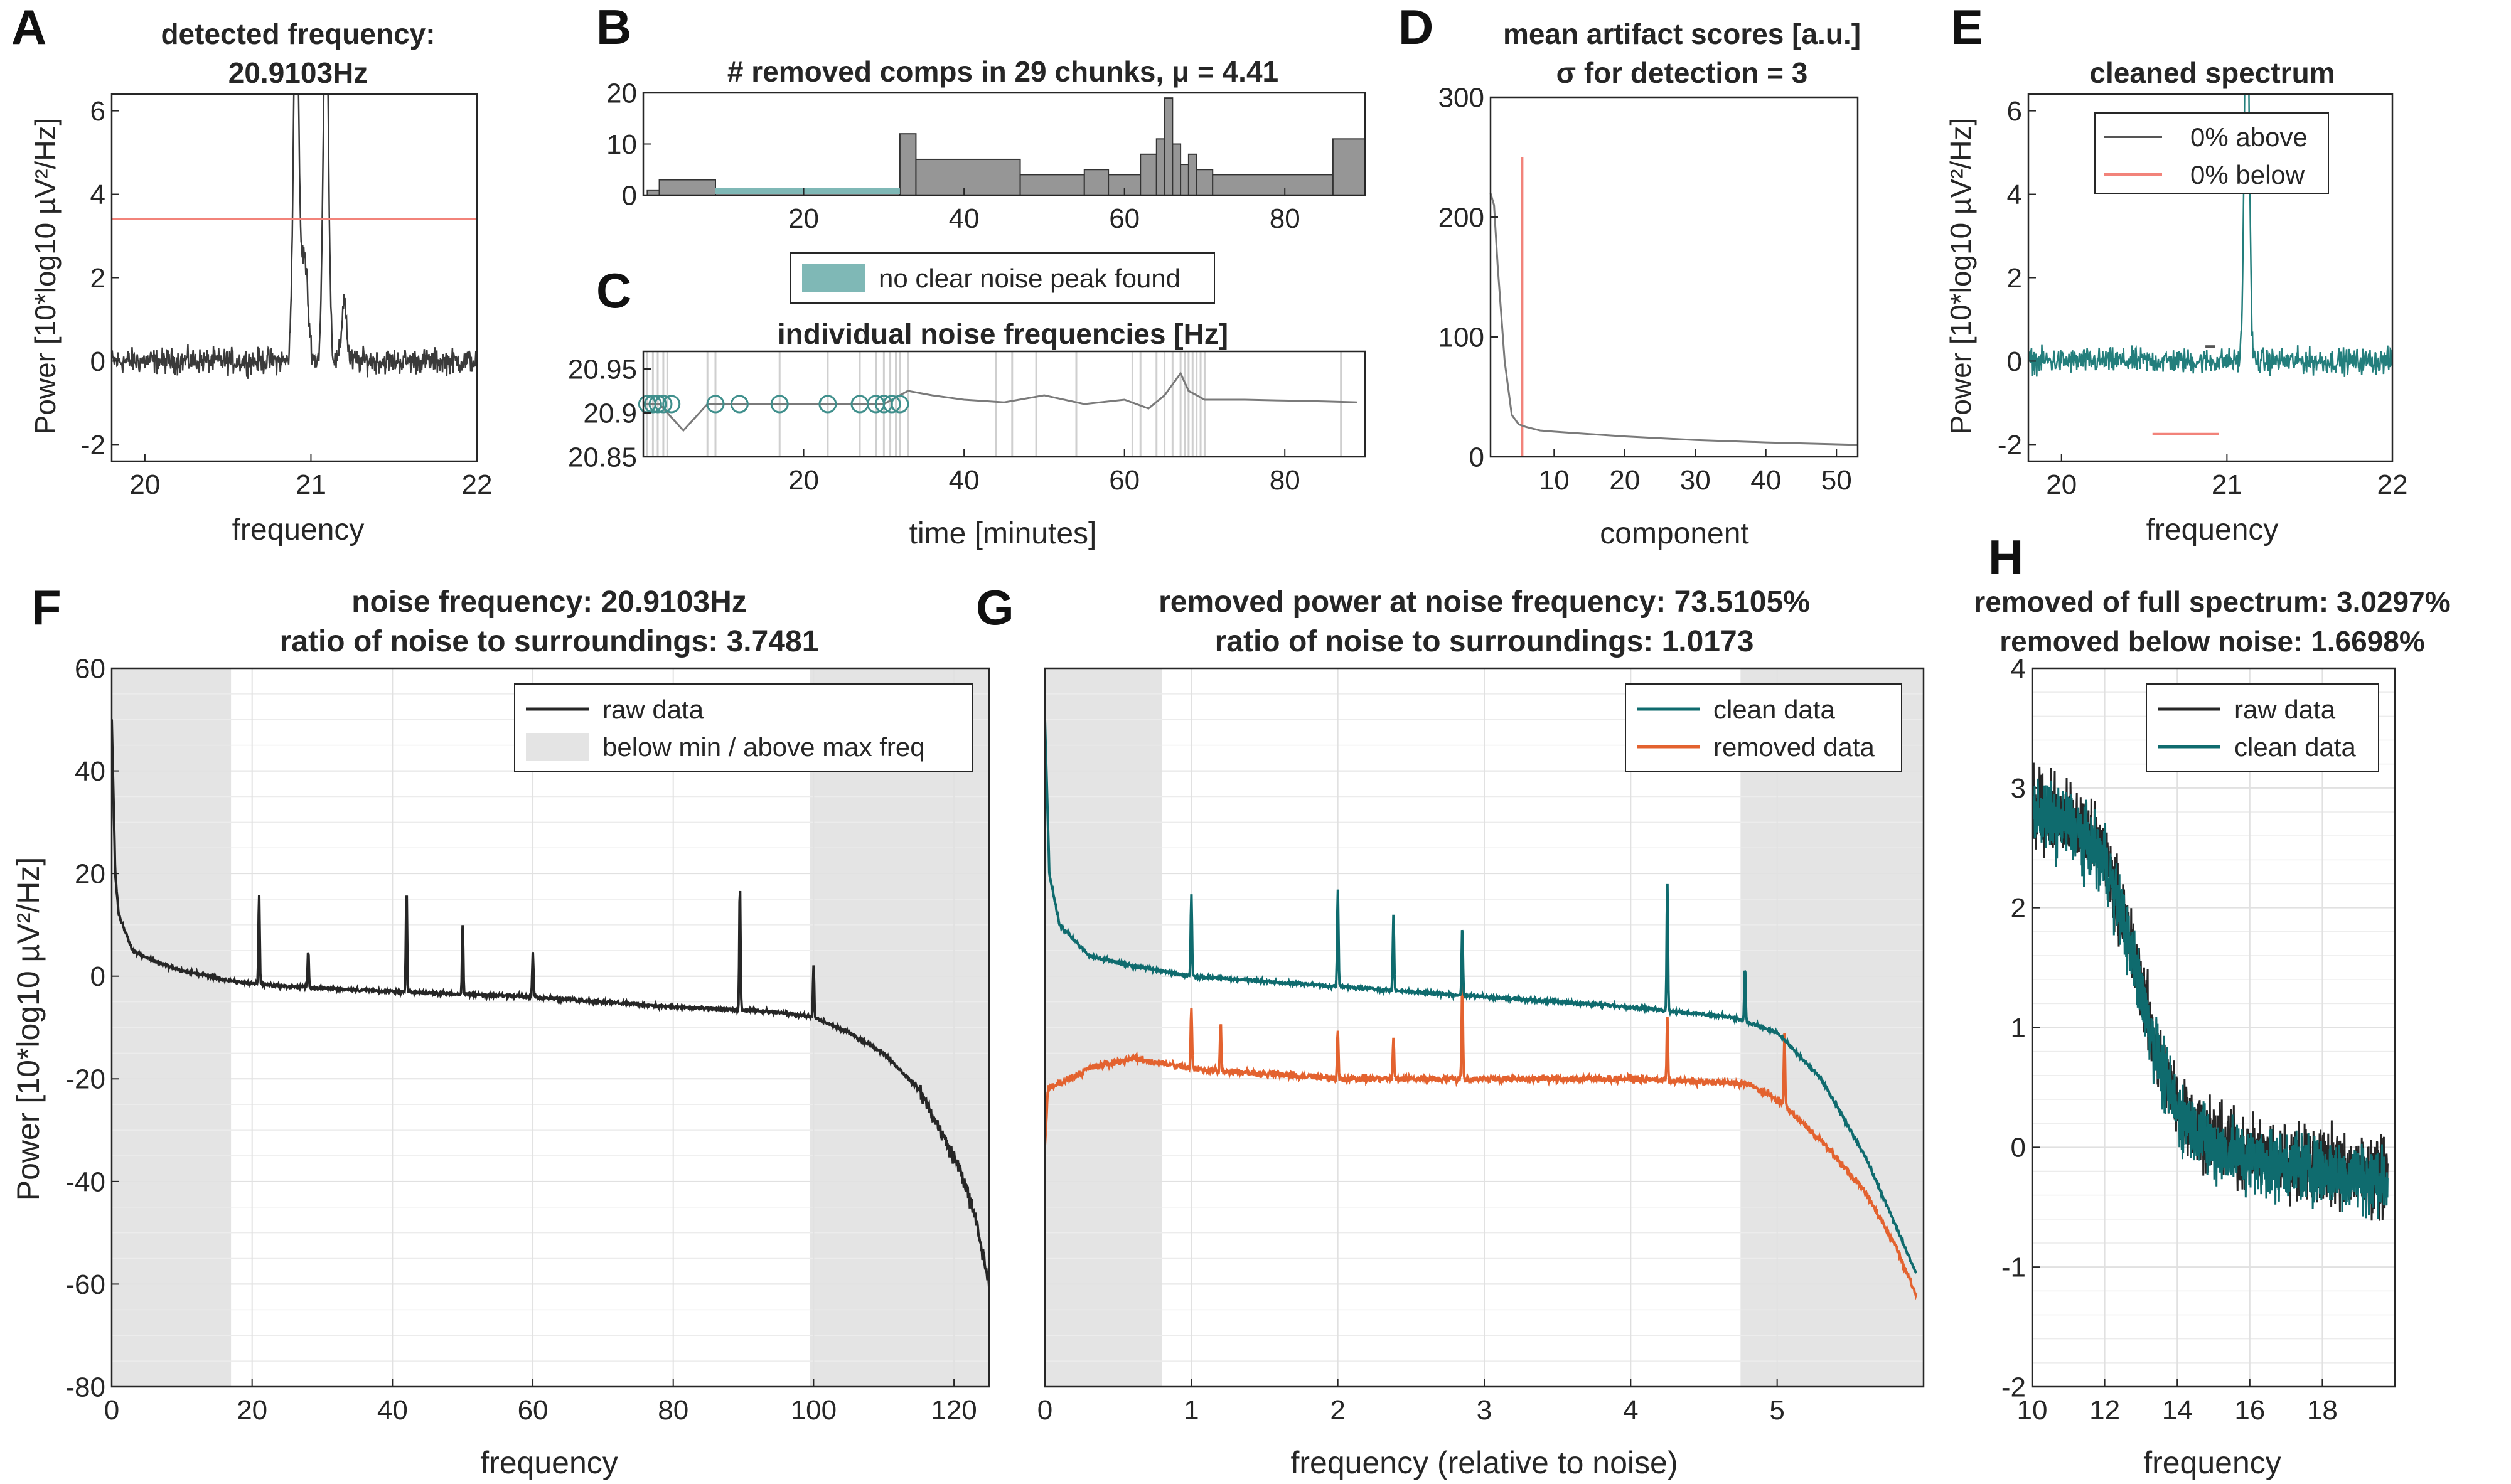  I want to click on legend-f, so click(743, 727).